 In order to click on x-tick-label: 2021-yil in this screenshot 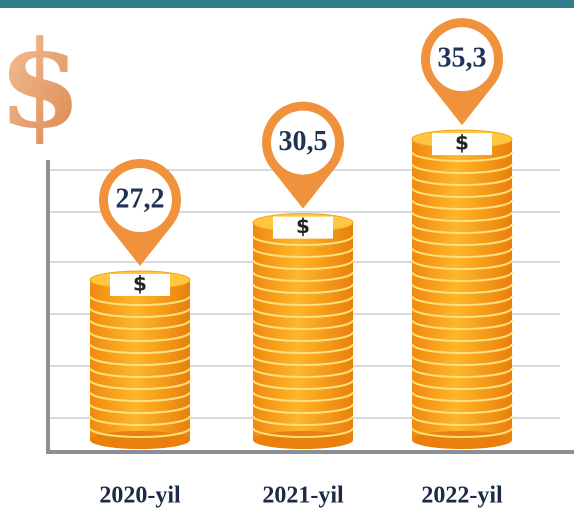, I will do `click(303, 496)`.